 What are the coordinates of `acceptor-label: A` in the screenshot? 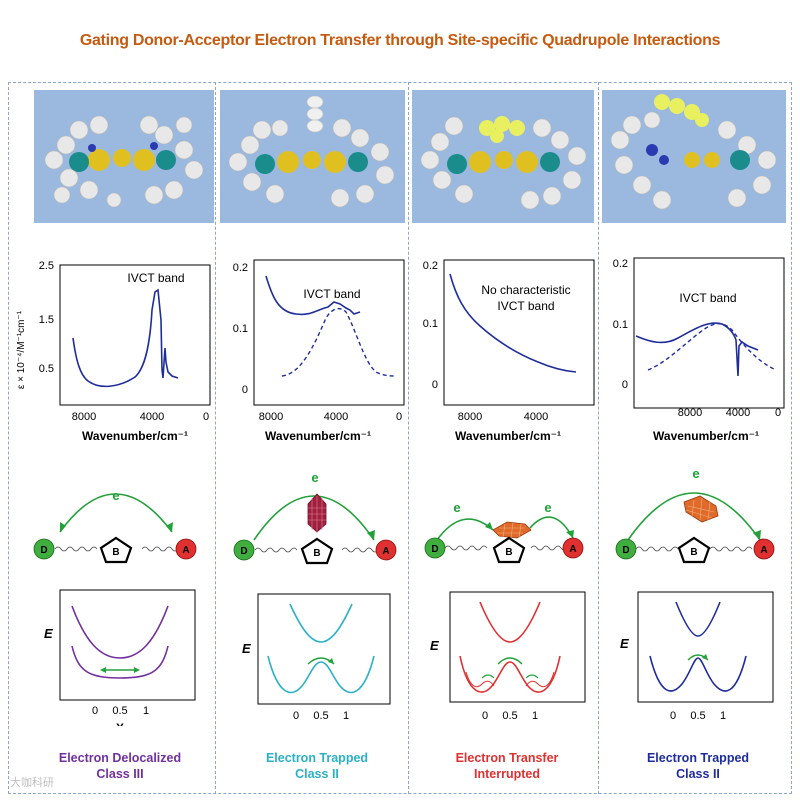 It's located at (385, 551).